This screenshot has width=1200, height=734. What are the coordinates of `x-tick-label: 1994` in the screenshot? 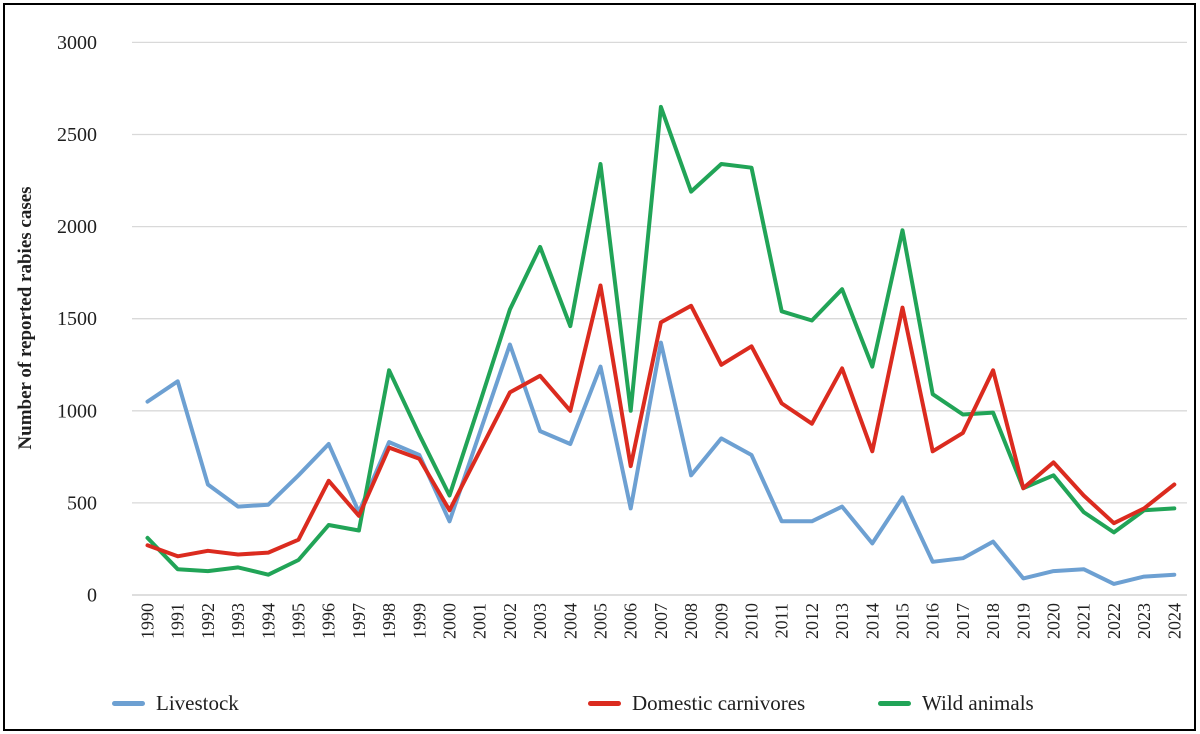 It's located at (268, 621).